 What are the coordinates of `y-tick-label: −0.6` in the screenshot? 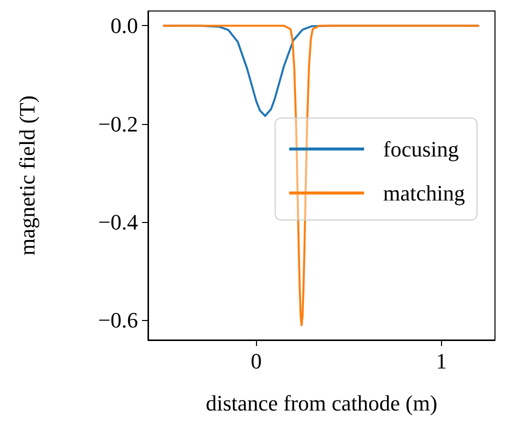 It's located at (118, 319).